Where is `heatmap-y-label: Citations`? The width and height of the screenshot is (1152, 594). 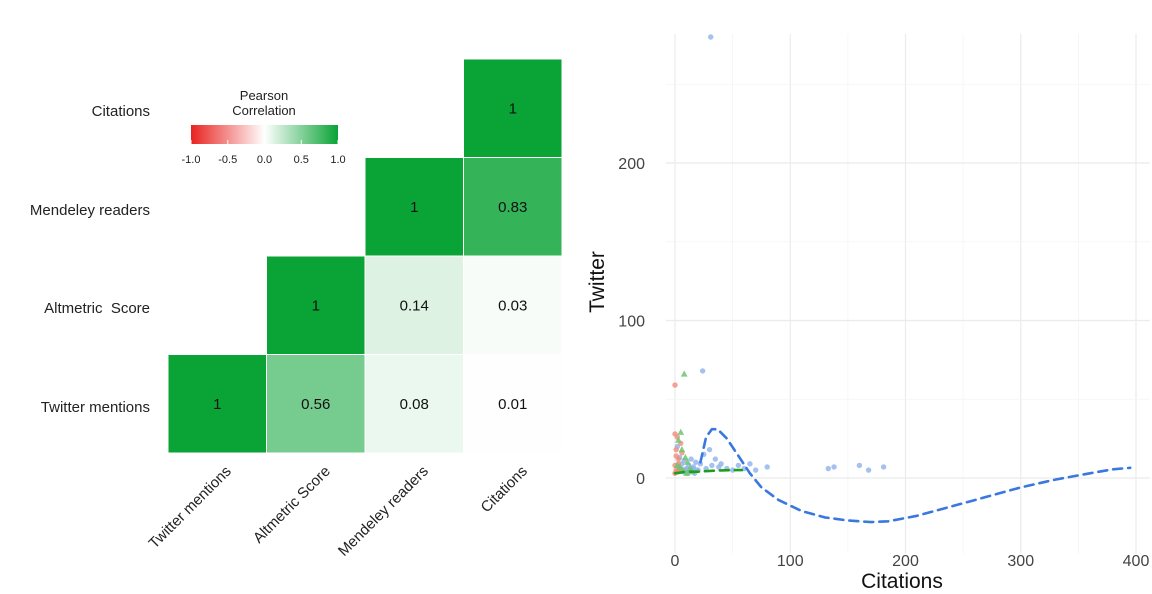
heatmap-y-label: Citations is located at coordinates (121, 111).